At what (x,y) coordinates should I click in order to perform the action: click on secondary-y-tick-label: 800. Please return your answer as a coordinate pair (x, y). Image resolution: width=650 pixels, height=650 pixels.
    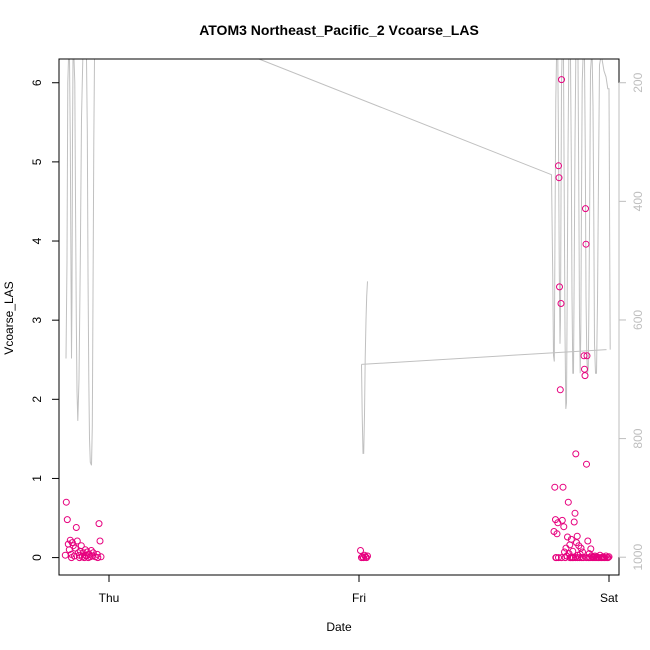
    Looking at the image, I should click on (638, 438).